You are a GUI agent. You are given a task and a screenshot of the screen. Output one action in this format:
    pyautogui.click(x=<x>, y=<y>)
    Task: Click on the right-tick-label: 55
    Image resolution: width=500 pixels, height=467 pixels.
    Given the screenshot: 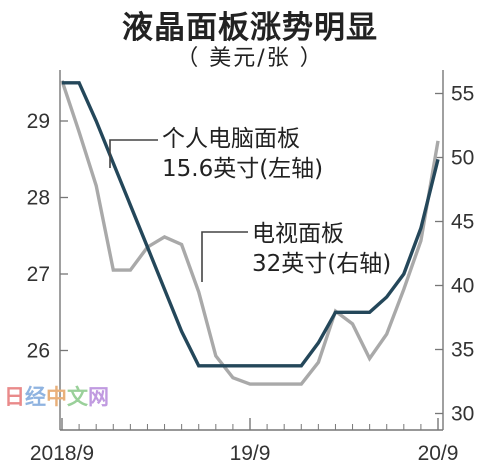 What is the action you would take?
    pyautogui.click(x=462, y=94)
    